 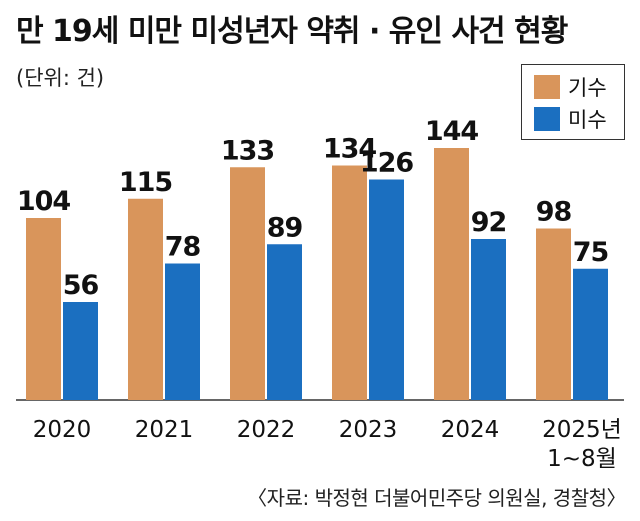 I want to click on data-label-s2-1: 78, so click(x=183, y=247).